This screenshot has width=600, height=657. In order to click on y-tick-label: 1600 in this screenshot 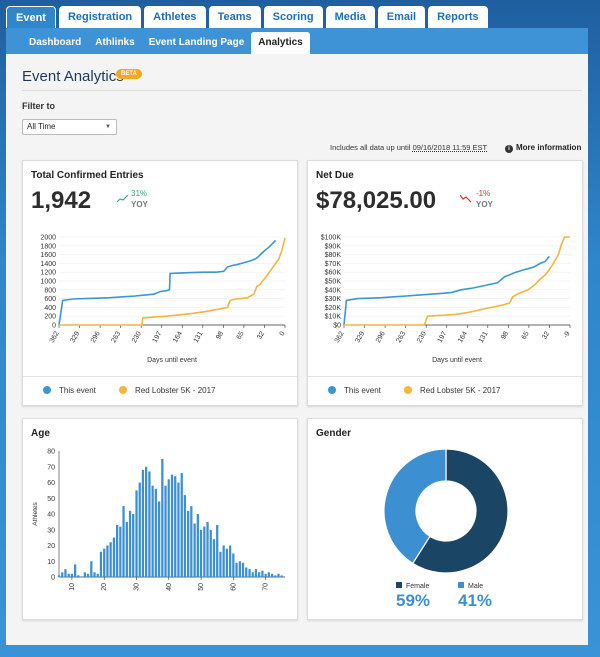, I will do `click(48, 255)`.